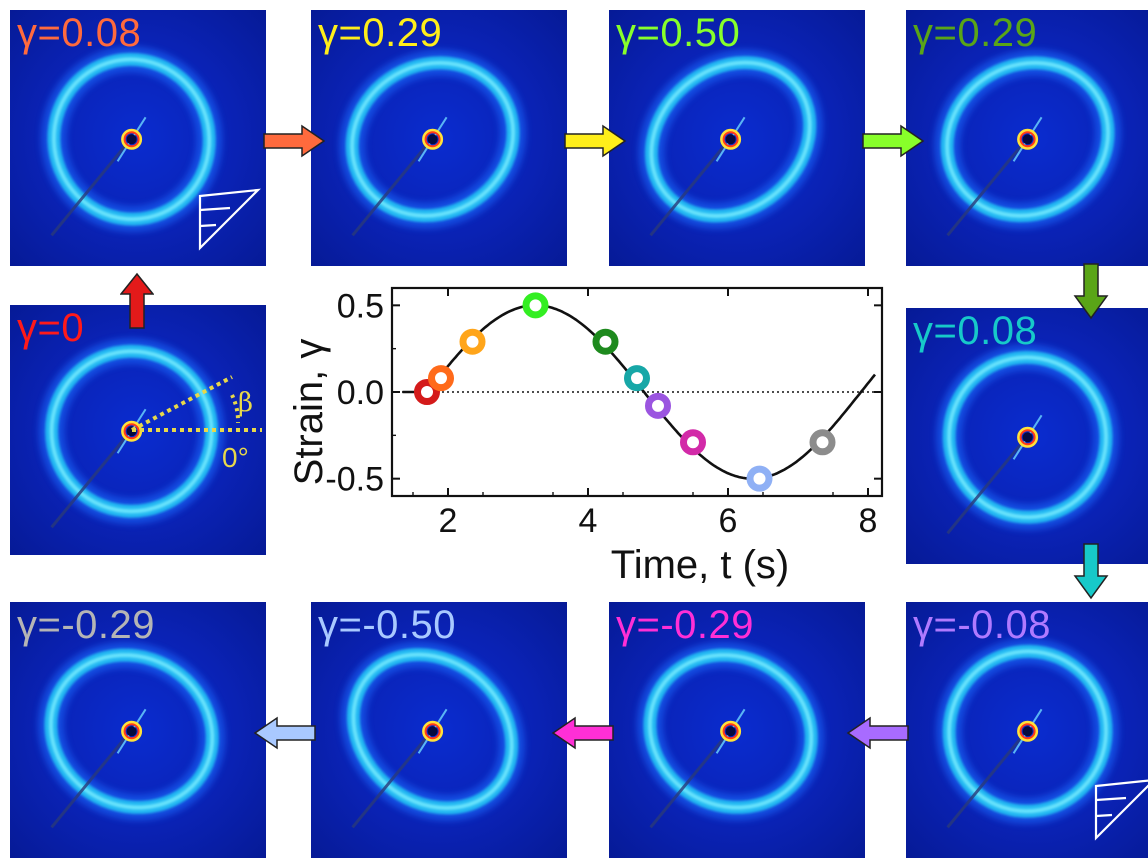 The width and height of the screenshot is (1148, 858). I want to click on x-tick-label: 2, so click(448, 521).